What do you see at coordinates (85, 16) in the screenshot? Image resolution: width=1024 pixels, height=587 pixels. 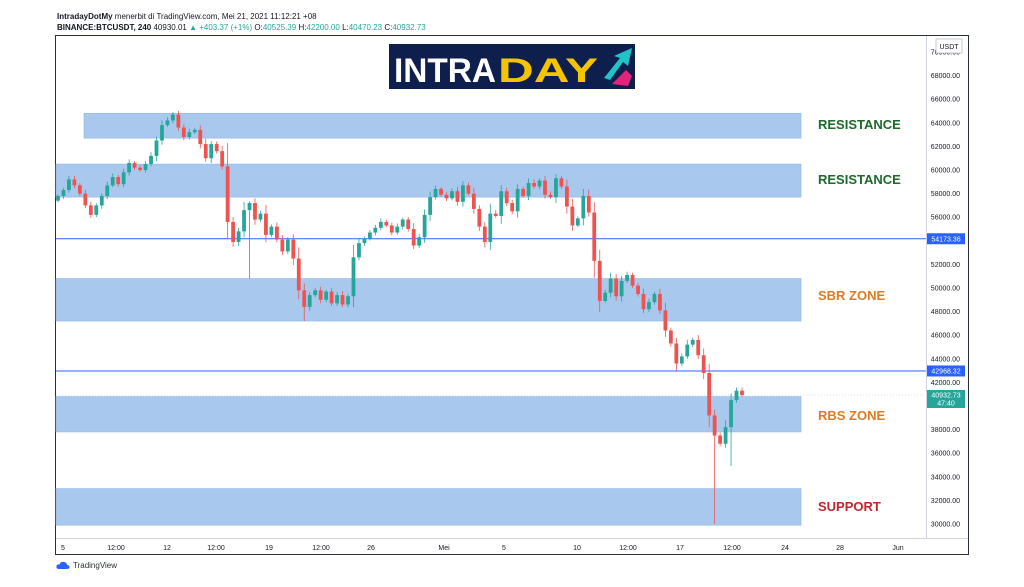 I see `author-name: IntradayDotMy` at bounding box center [85, 16].